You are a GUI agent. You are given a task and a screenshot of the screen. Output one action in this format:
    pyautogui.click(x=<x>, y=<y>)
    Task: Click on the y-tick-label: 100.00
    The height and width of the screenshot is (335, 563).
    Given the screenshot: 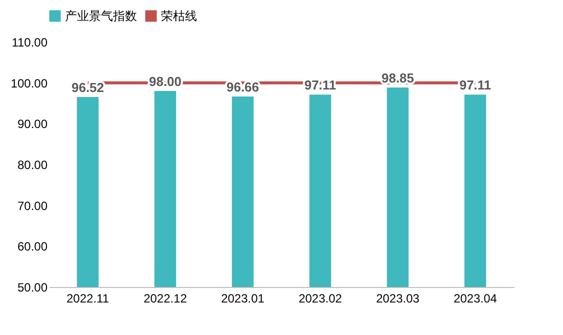 What is the action you would take?
    pyautogui.click(x=29, y=83)
    